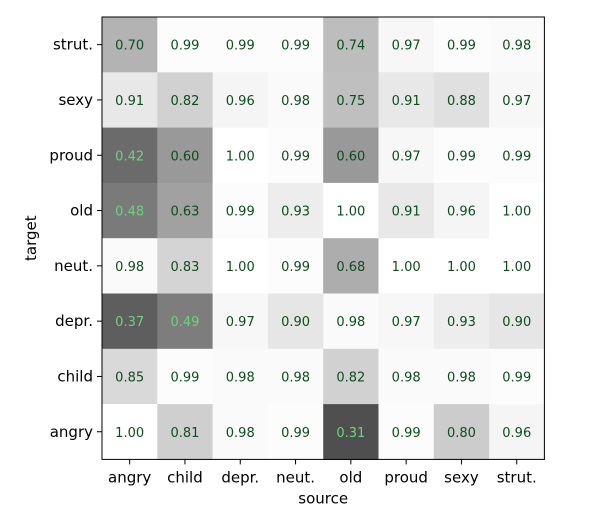  Describe the element at coordinates (295, 376) in the screenshot. I see `heatmap-cell-child-neut.` at that location.